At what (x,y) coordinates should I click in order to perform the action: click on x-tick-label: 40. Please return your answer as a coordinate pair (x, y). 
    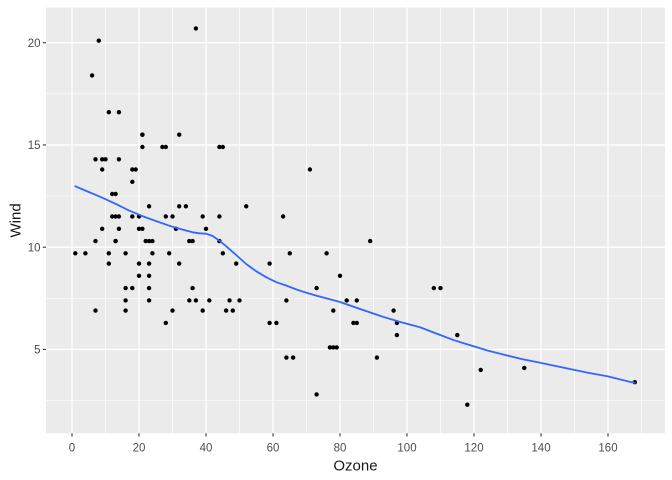
    Looking at the image, I should click on (206, 449).